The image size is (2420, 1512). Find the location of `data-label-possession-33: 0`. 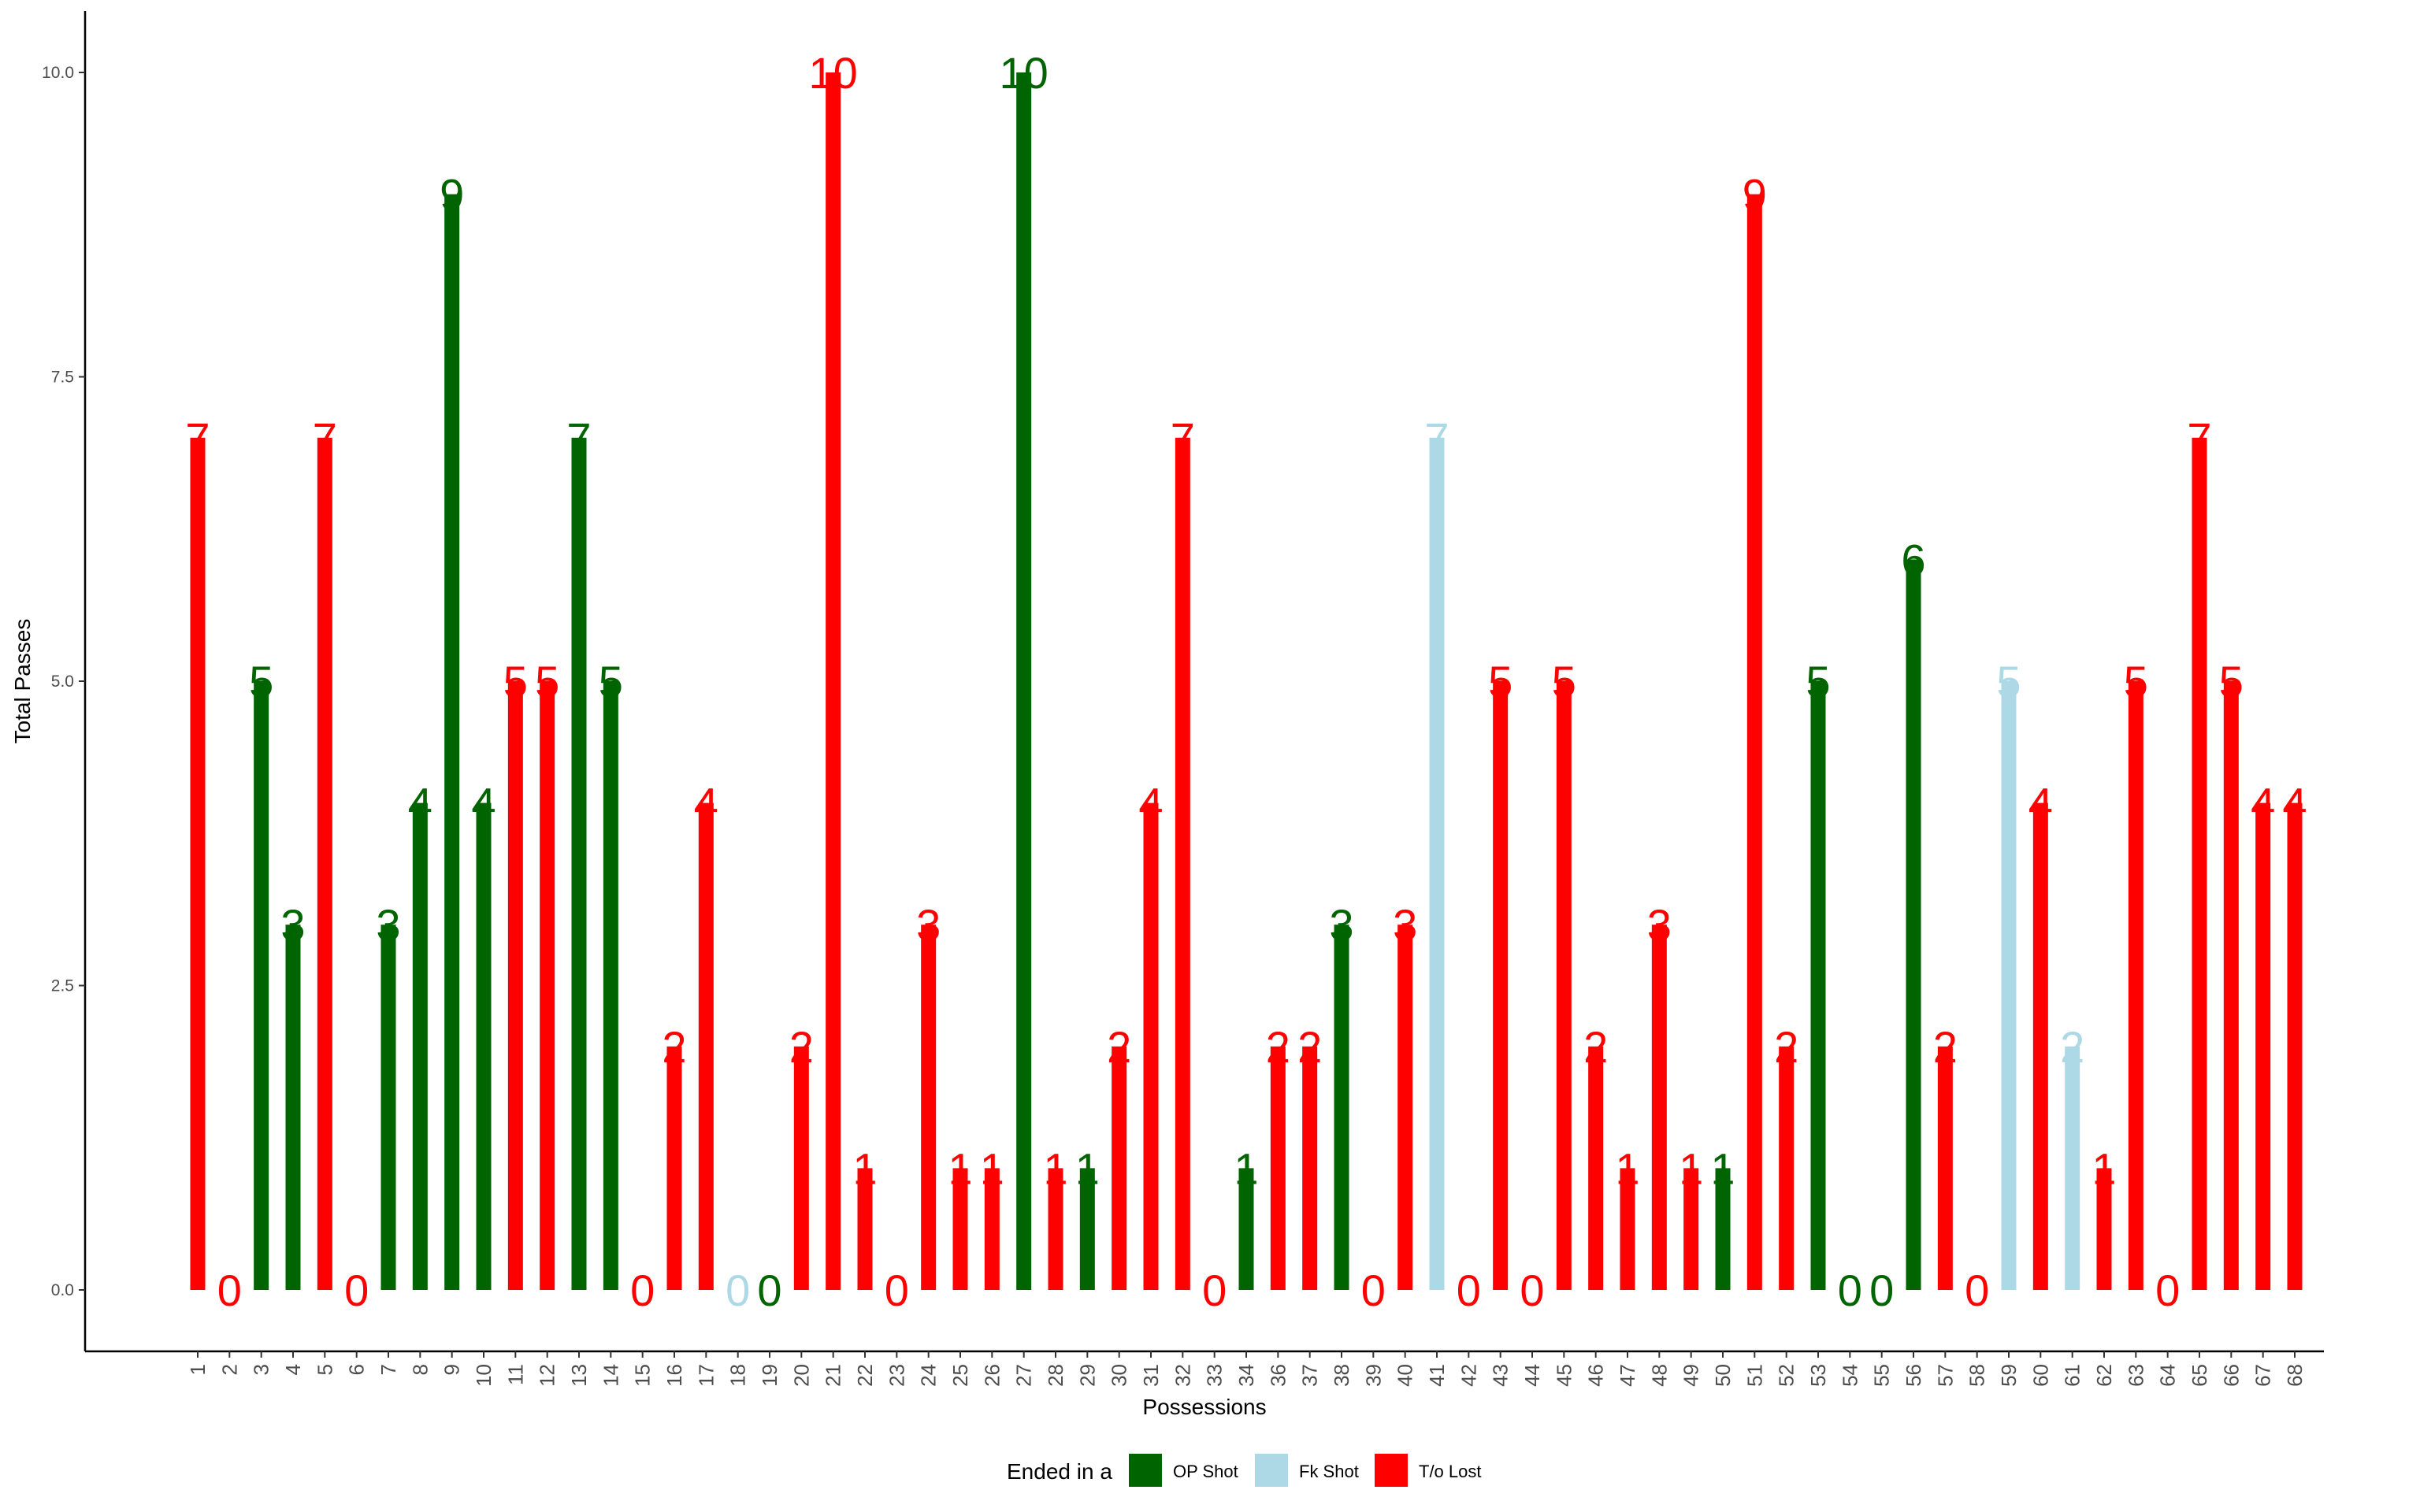

data-label-possession-33: 0 is located at coordinates (1214, 1290).